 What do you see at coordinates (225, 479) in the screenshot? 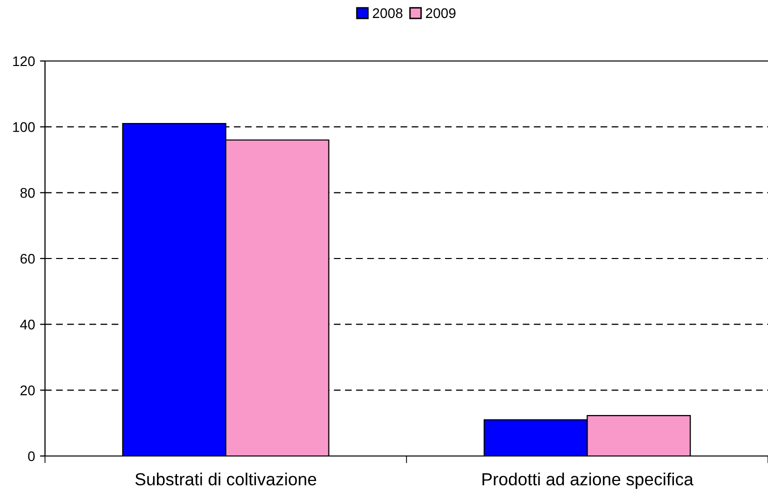
I see `x-tick-label: Substrati di coltivazione` at bounding box center [225, 479].